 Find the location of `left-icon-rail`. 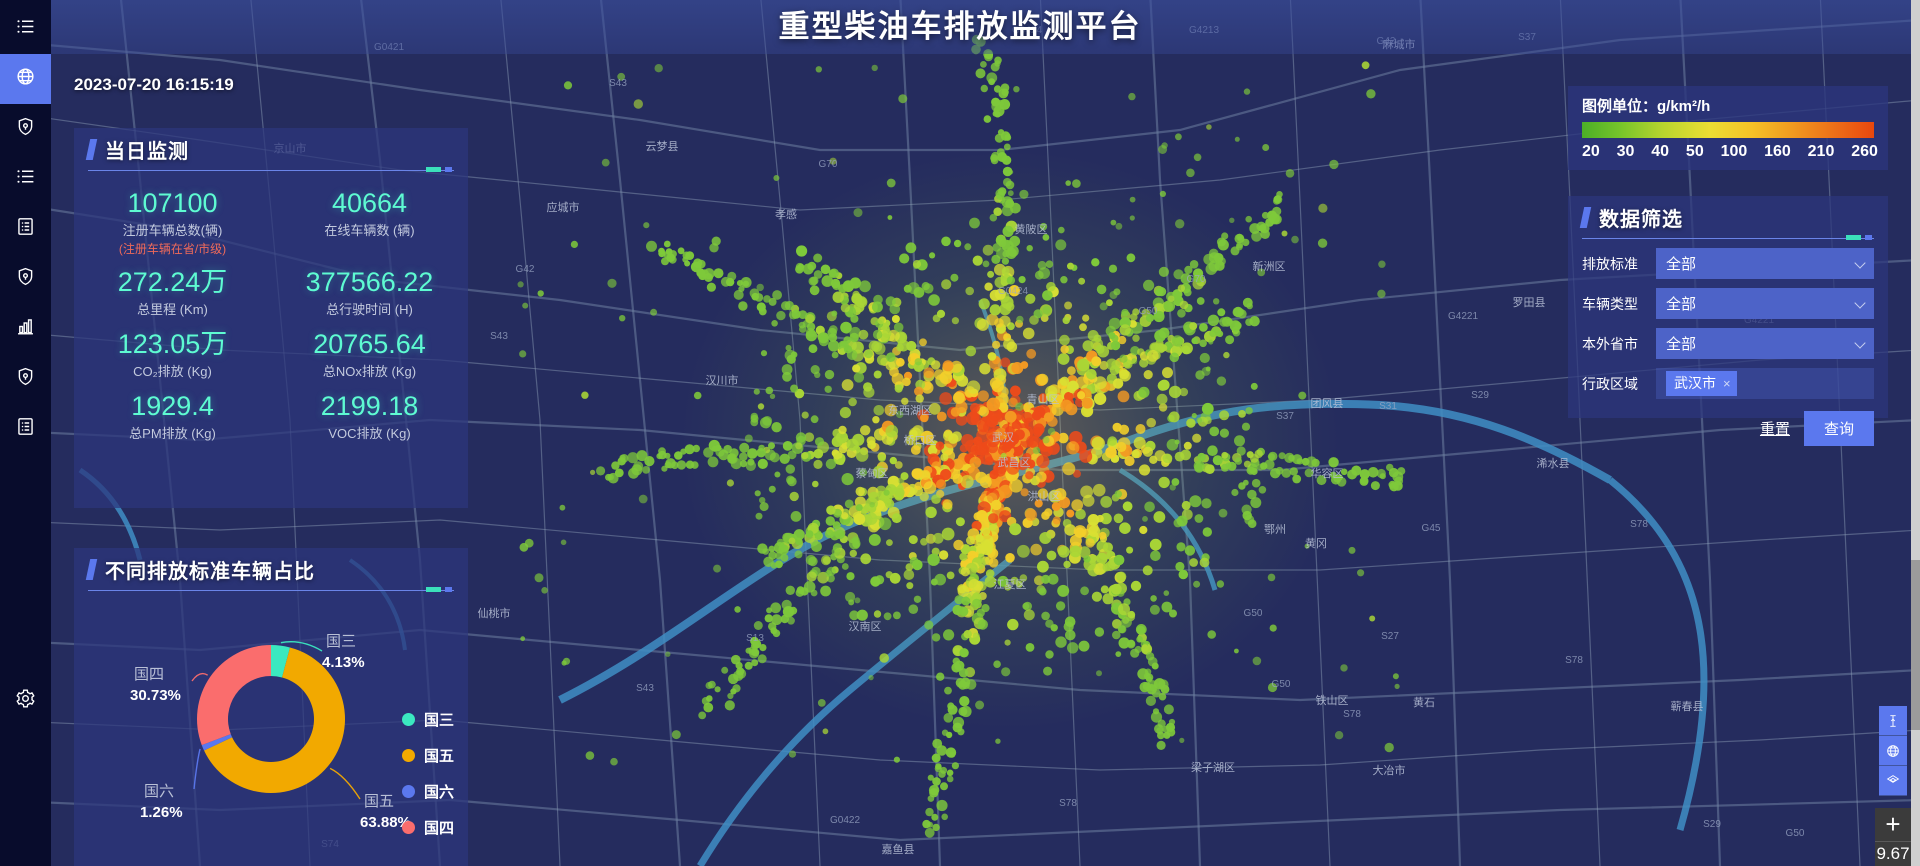

left-icon-rail is located at coordinates (25, 433).